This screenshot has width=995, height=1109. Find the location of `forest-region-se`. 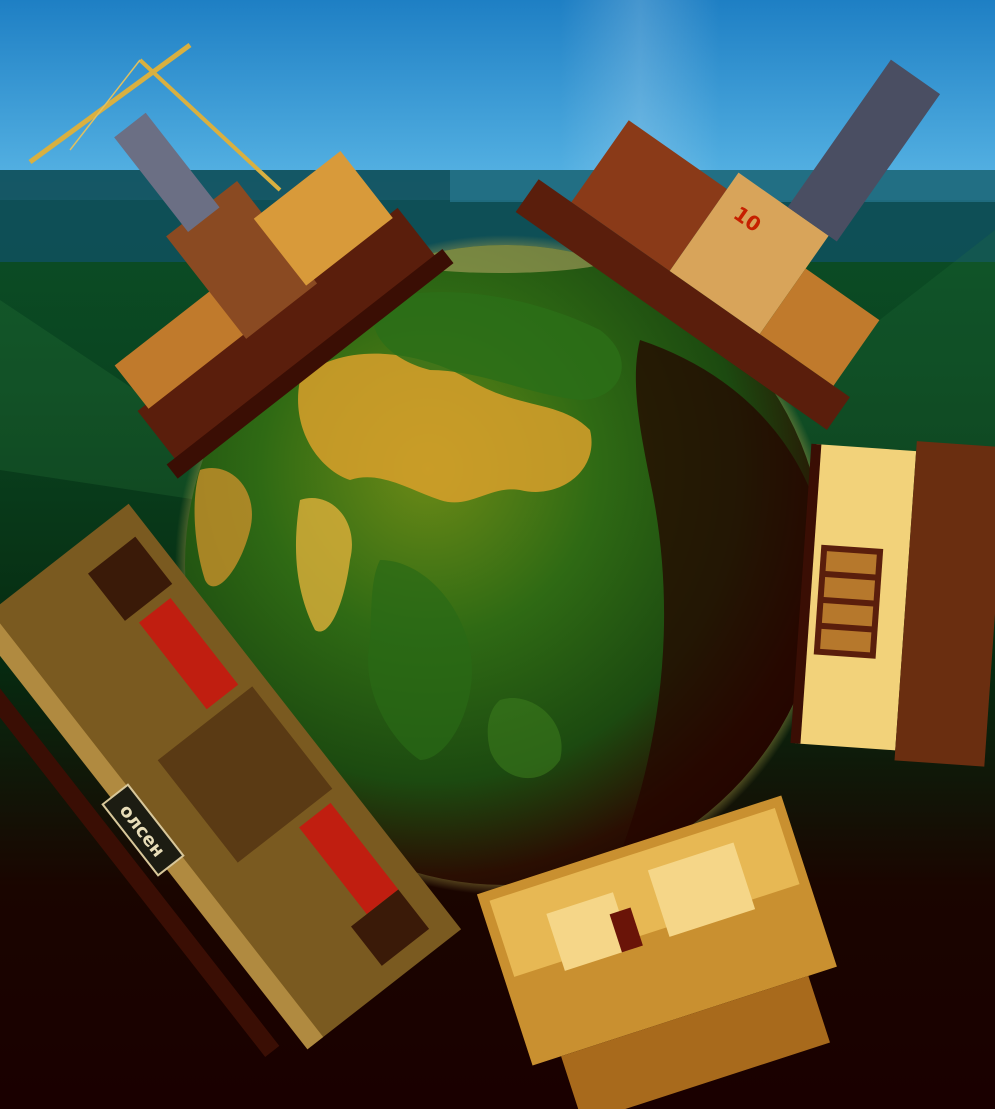

forest-region-se is located at coordinates (420, 660).